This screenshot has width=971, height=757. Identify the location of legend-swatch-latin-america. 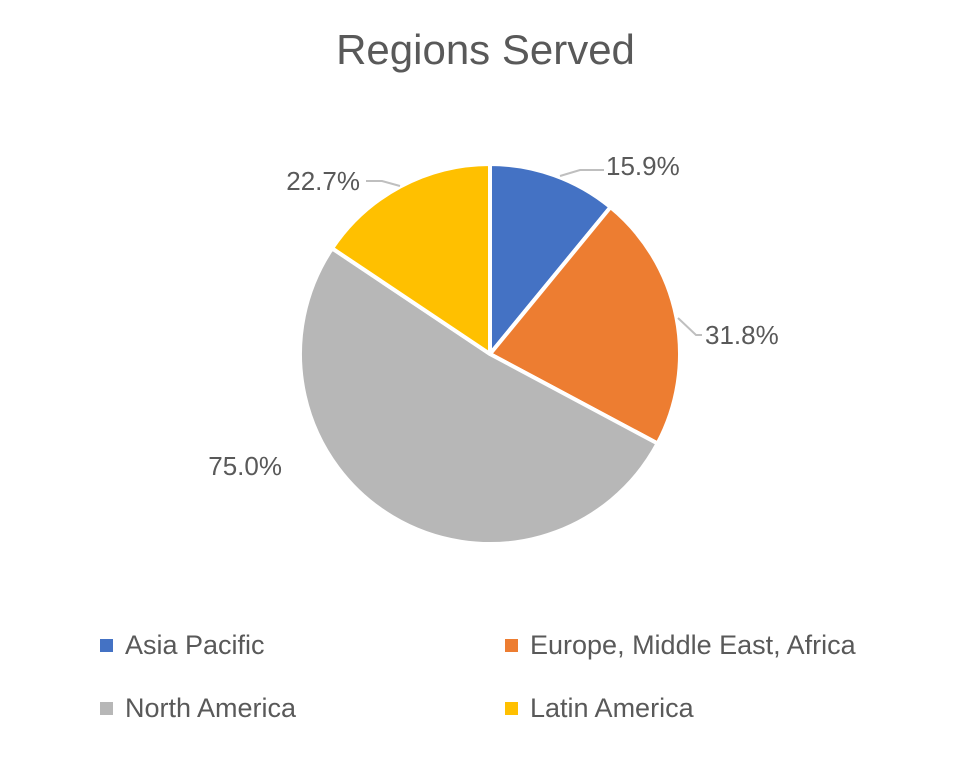
(511, 708).